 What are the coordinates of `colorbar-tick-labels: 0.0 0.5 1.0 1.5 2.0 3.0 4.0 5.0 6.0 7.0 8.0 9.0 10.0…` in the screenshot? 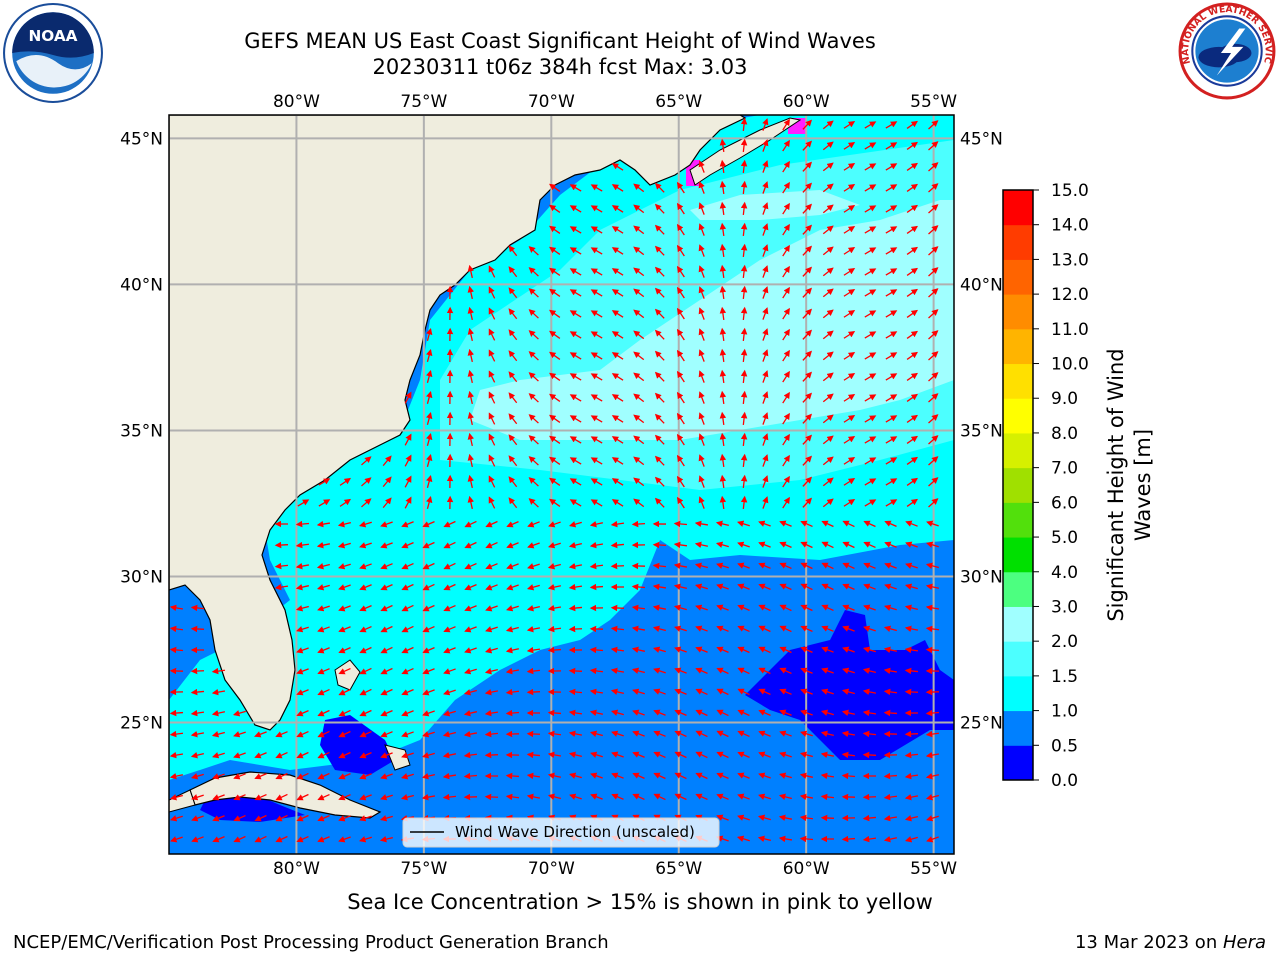 It's located at (1061, 486).